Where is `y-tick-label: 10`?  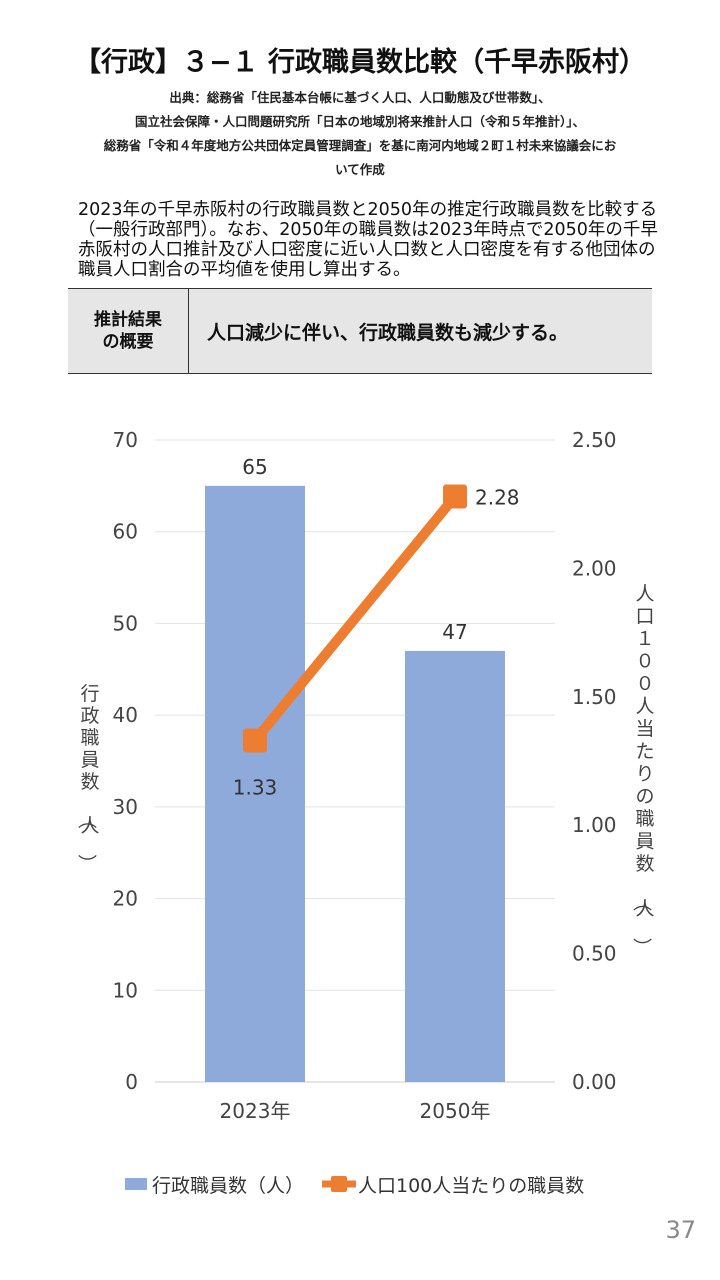
y-tick-label: 10 is located at coordinates (125, 990).